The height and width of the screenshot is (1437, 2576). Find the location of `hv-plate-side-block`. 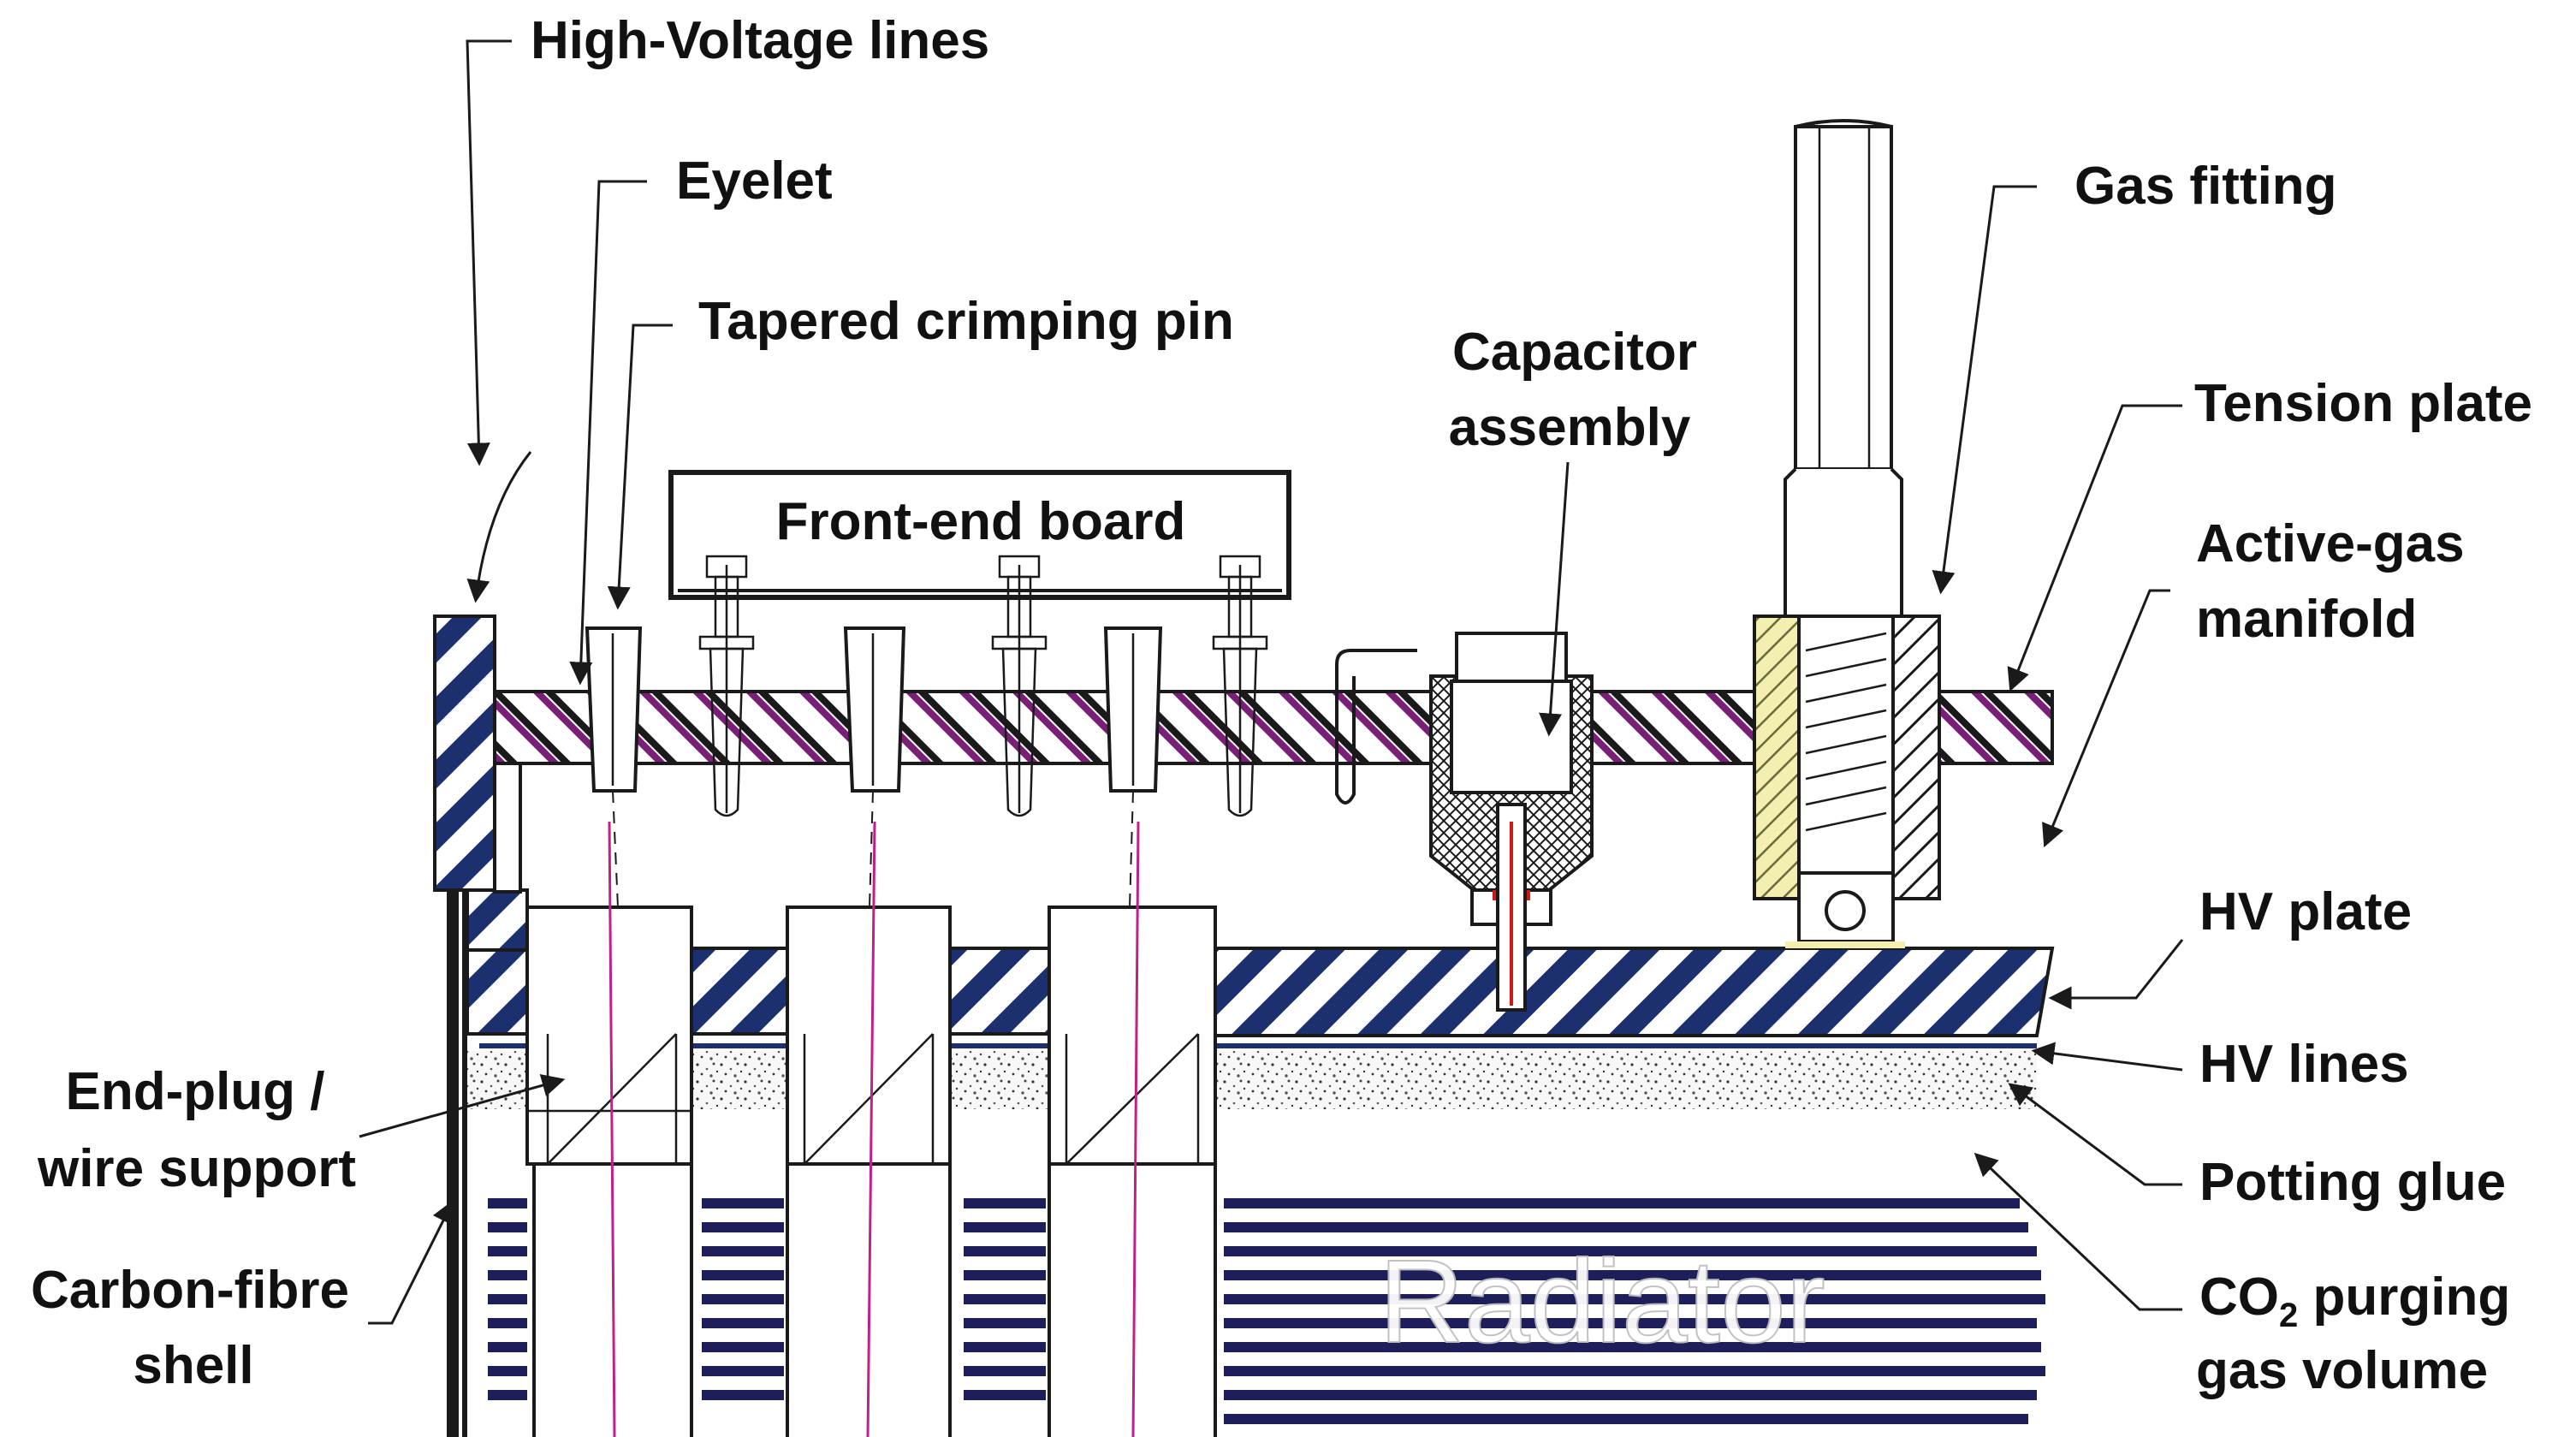

hv-plate-side-block is located at coordinates (464, 753).